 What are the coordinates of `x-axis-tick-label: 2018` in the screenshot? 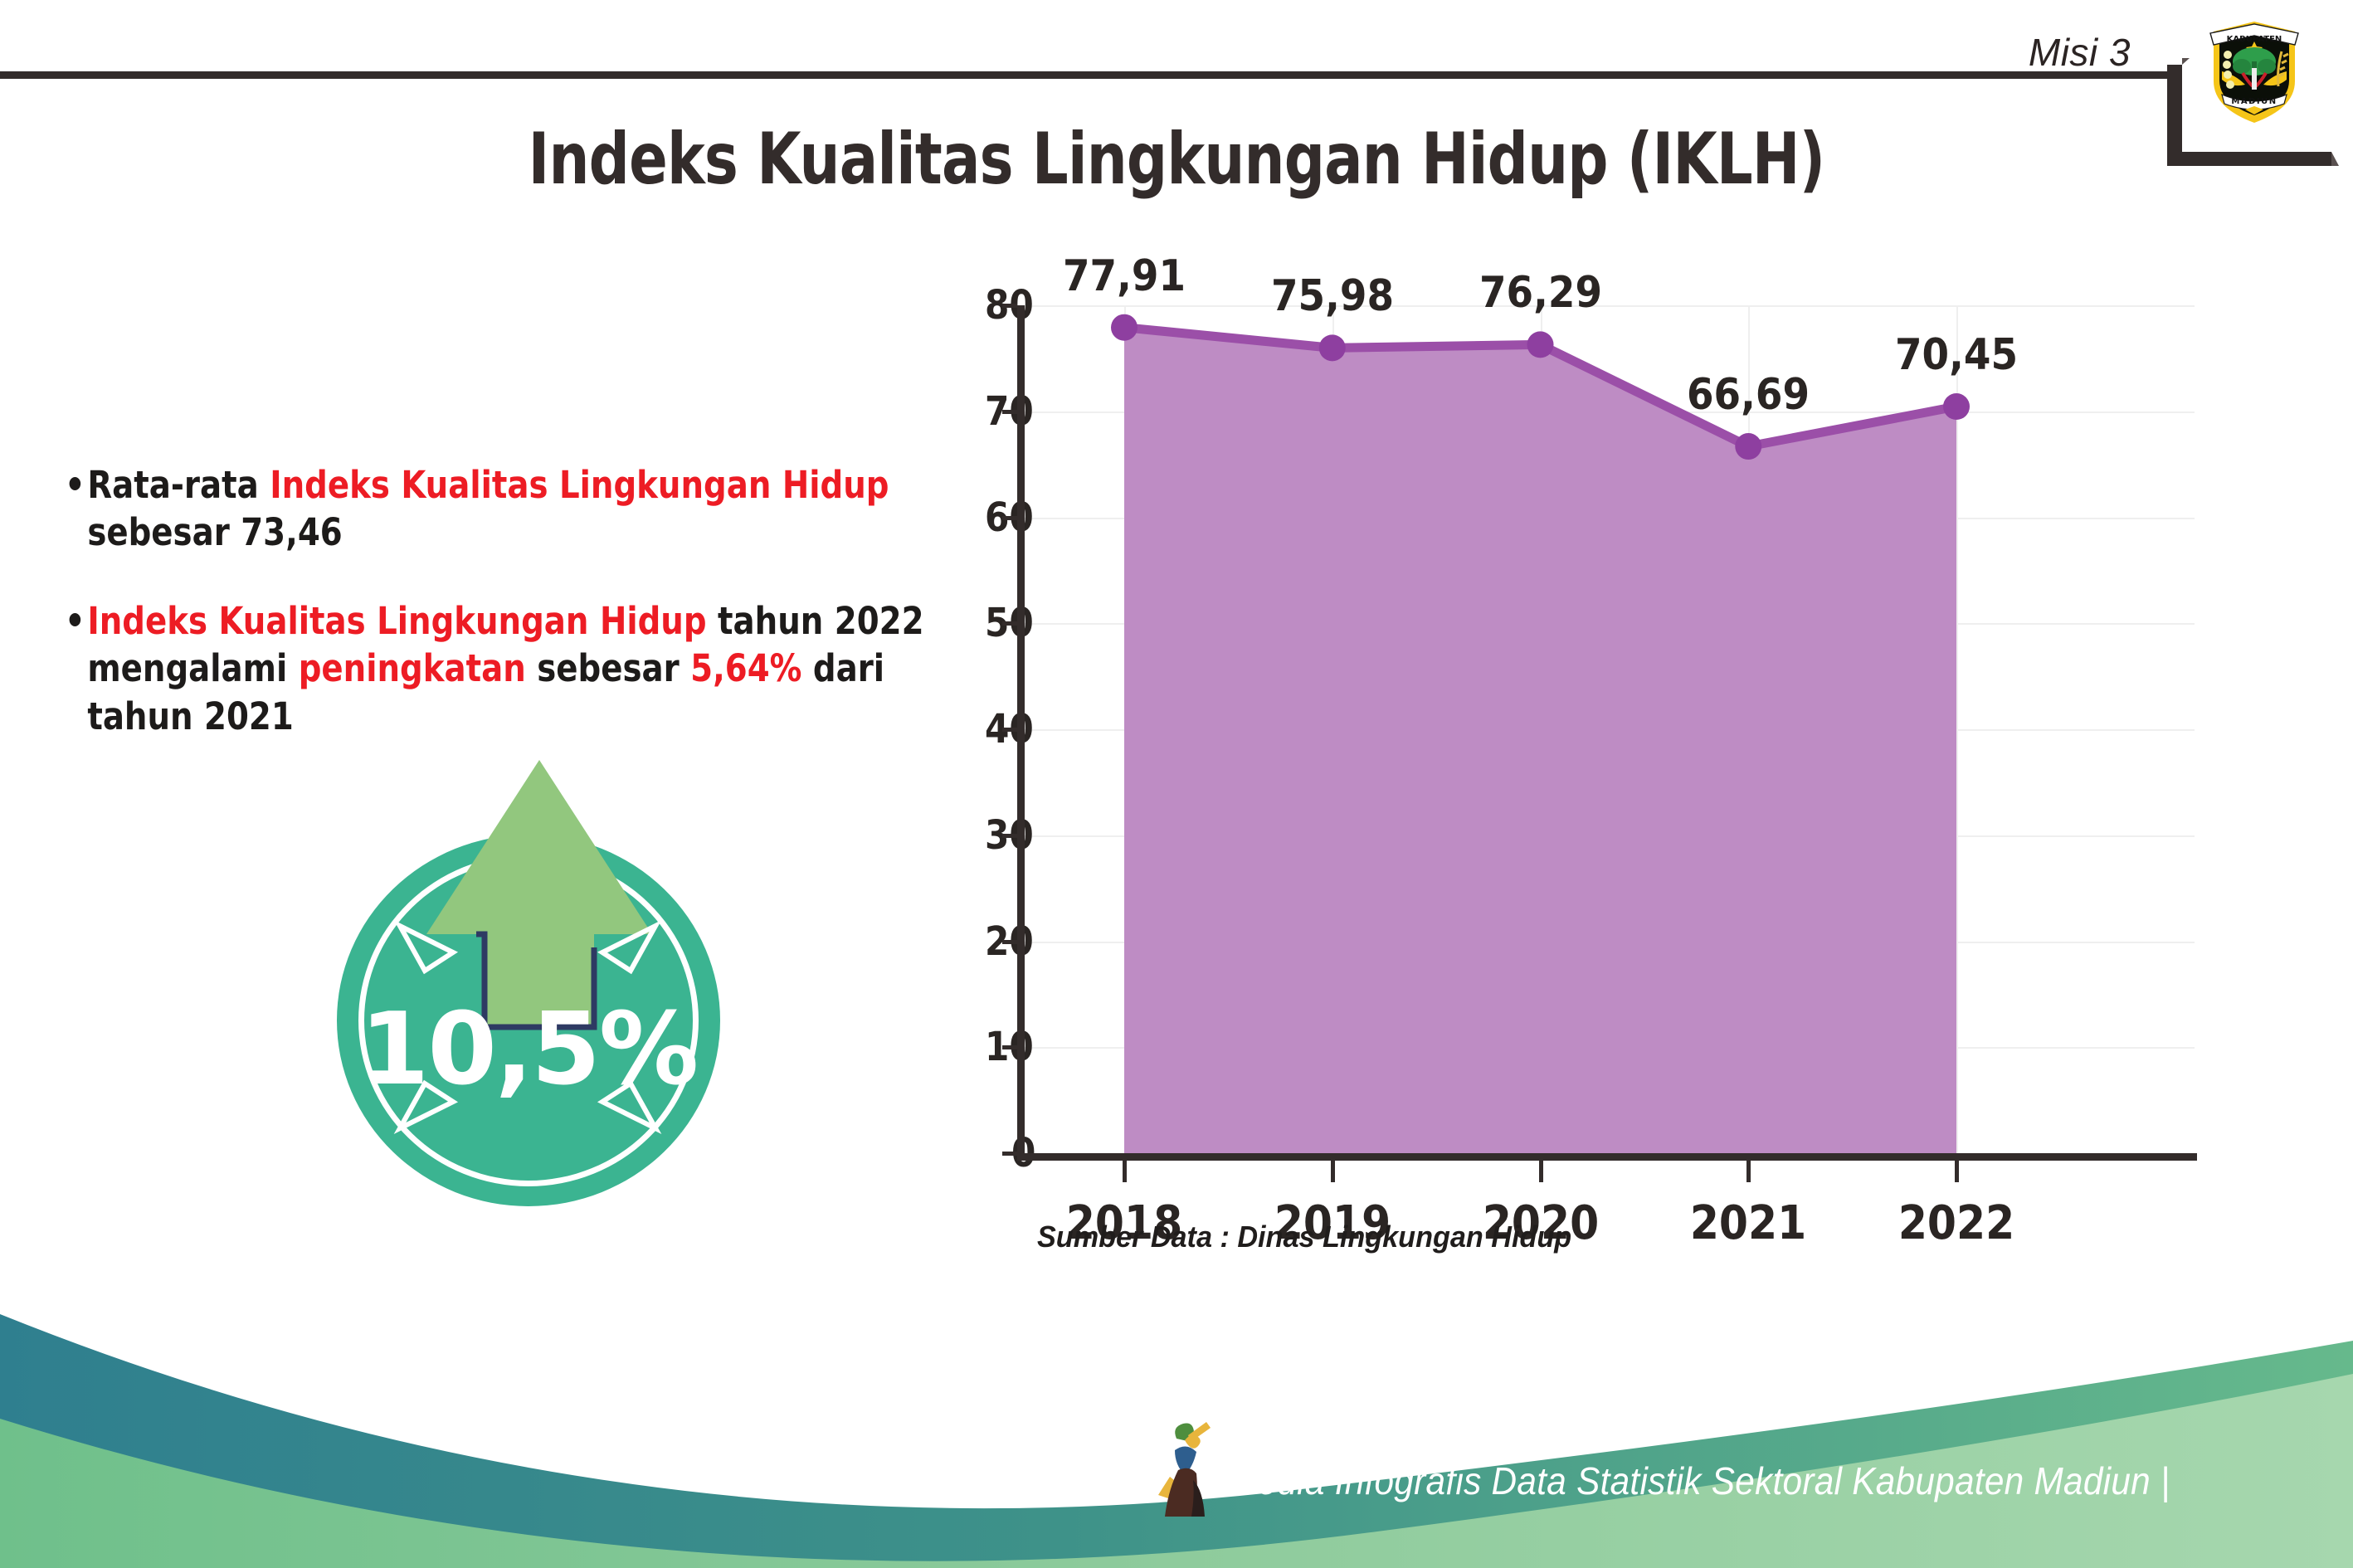 It's located at (1124, 1223).